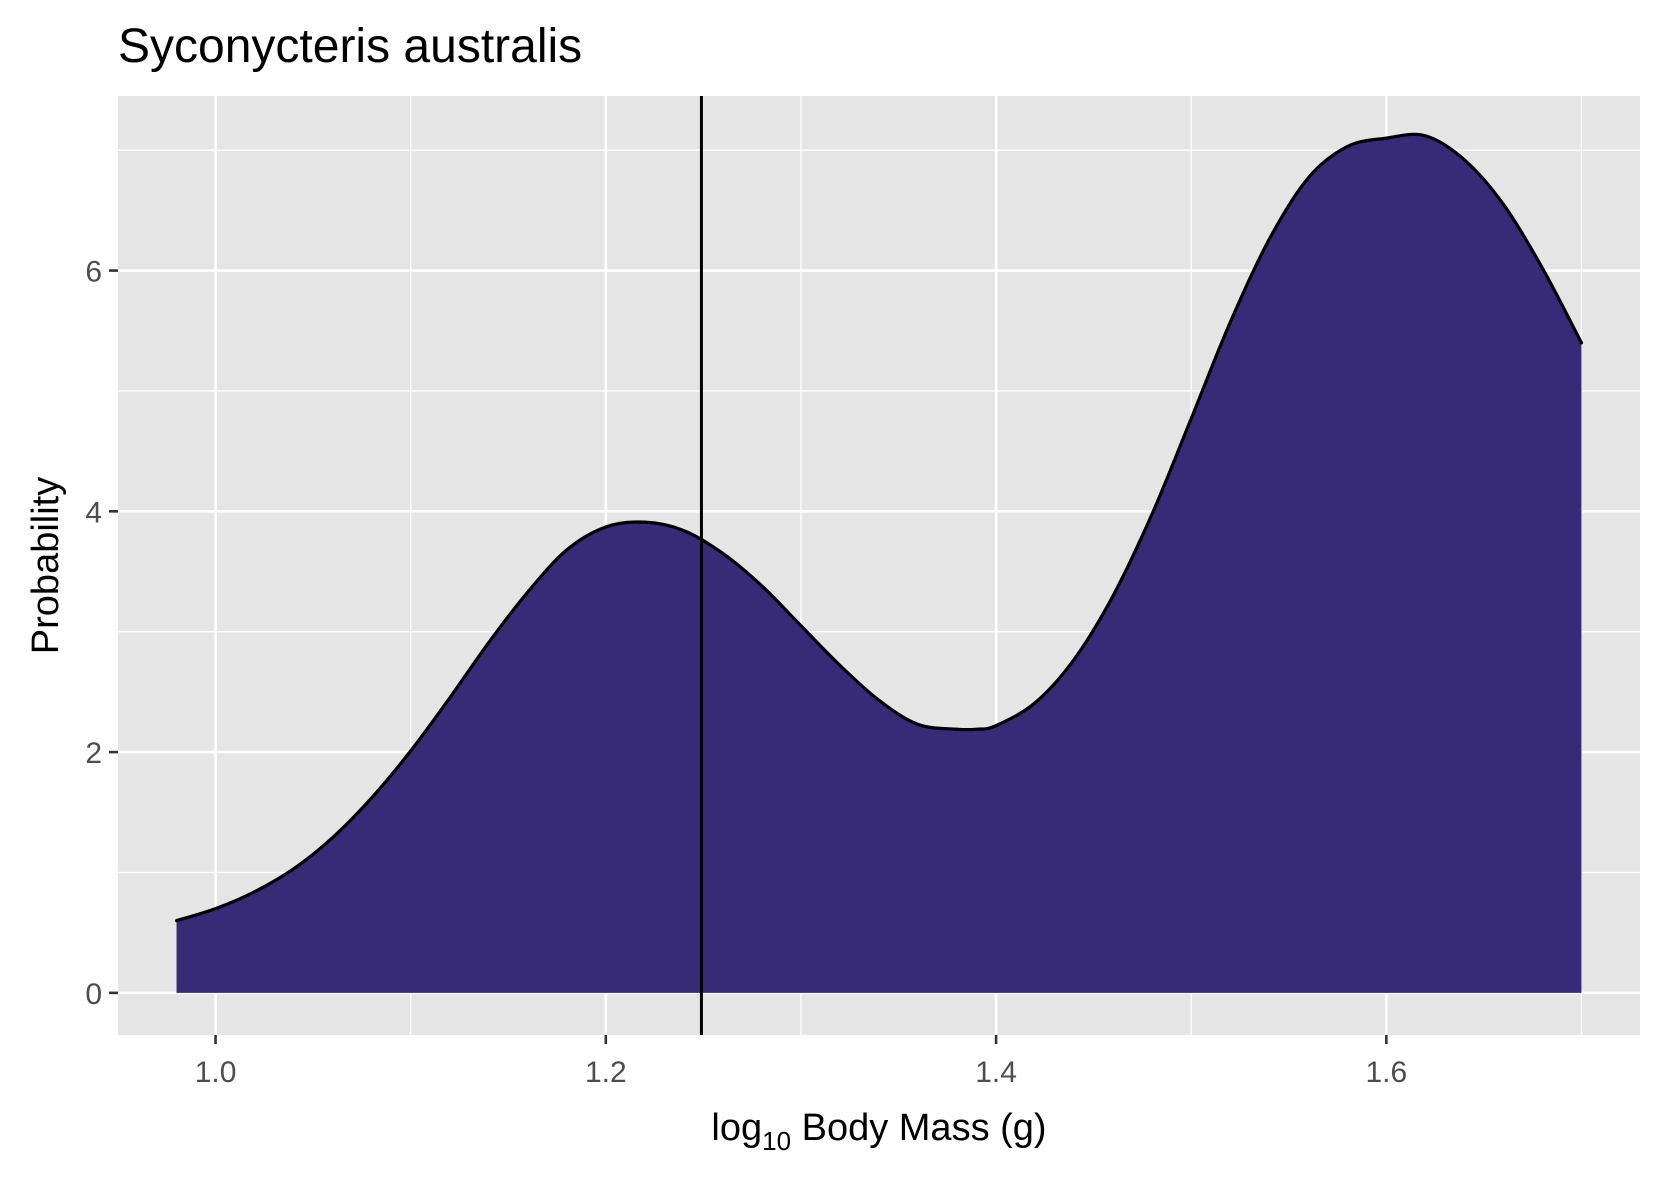 The width and height of the screenshot is (1653, 1181). I want to click on chart-title: Syconycteris australis, so click(350, 46).